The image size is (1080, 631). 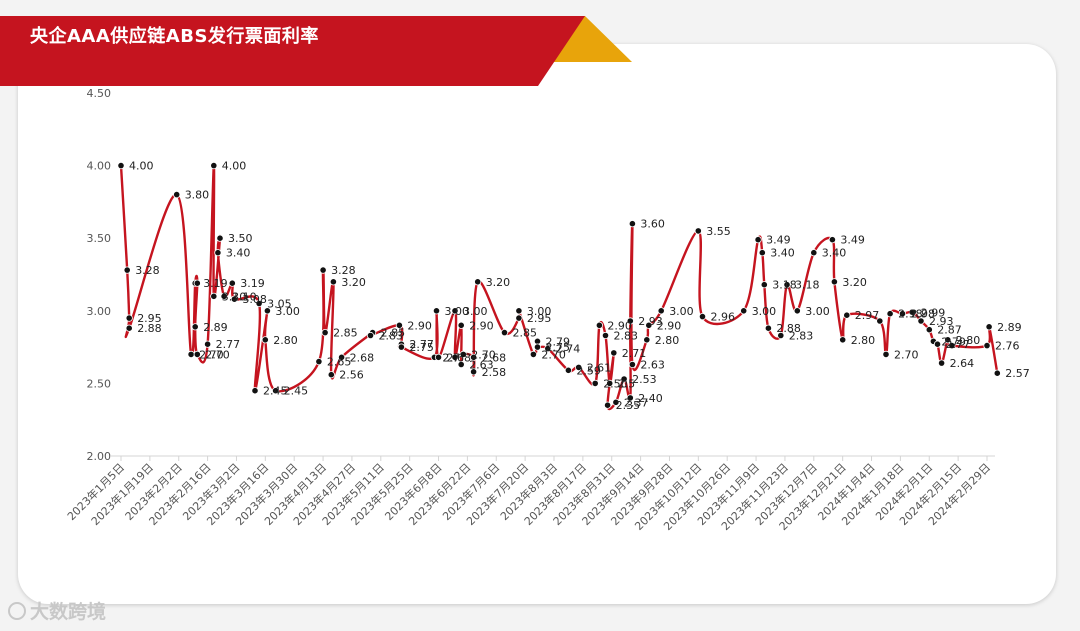 I want to click on data-label: 2.98, so click(x=910, y=314).